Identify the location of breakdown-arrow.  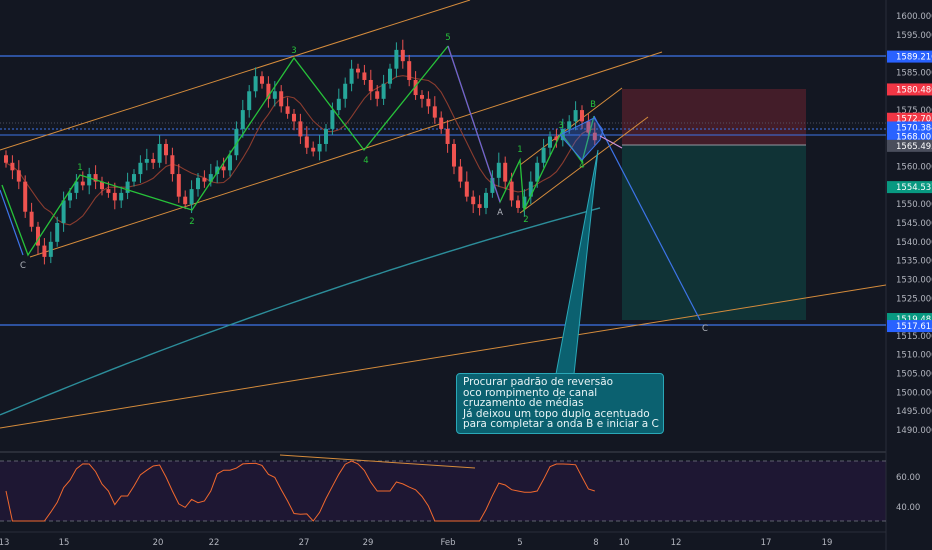
(611, 142).